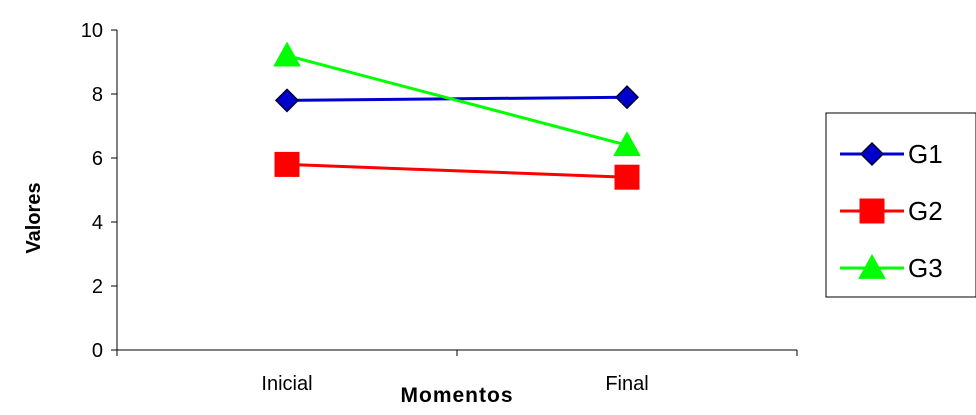 The image size is (976, 415). Describe the element at coordinates (872, 266) in the screenshot. I see `legend-marker-g3` at that location.